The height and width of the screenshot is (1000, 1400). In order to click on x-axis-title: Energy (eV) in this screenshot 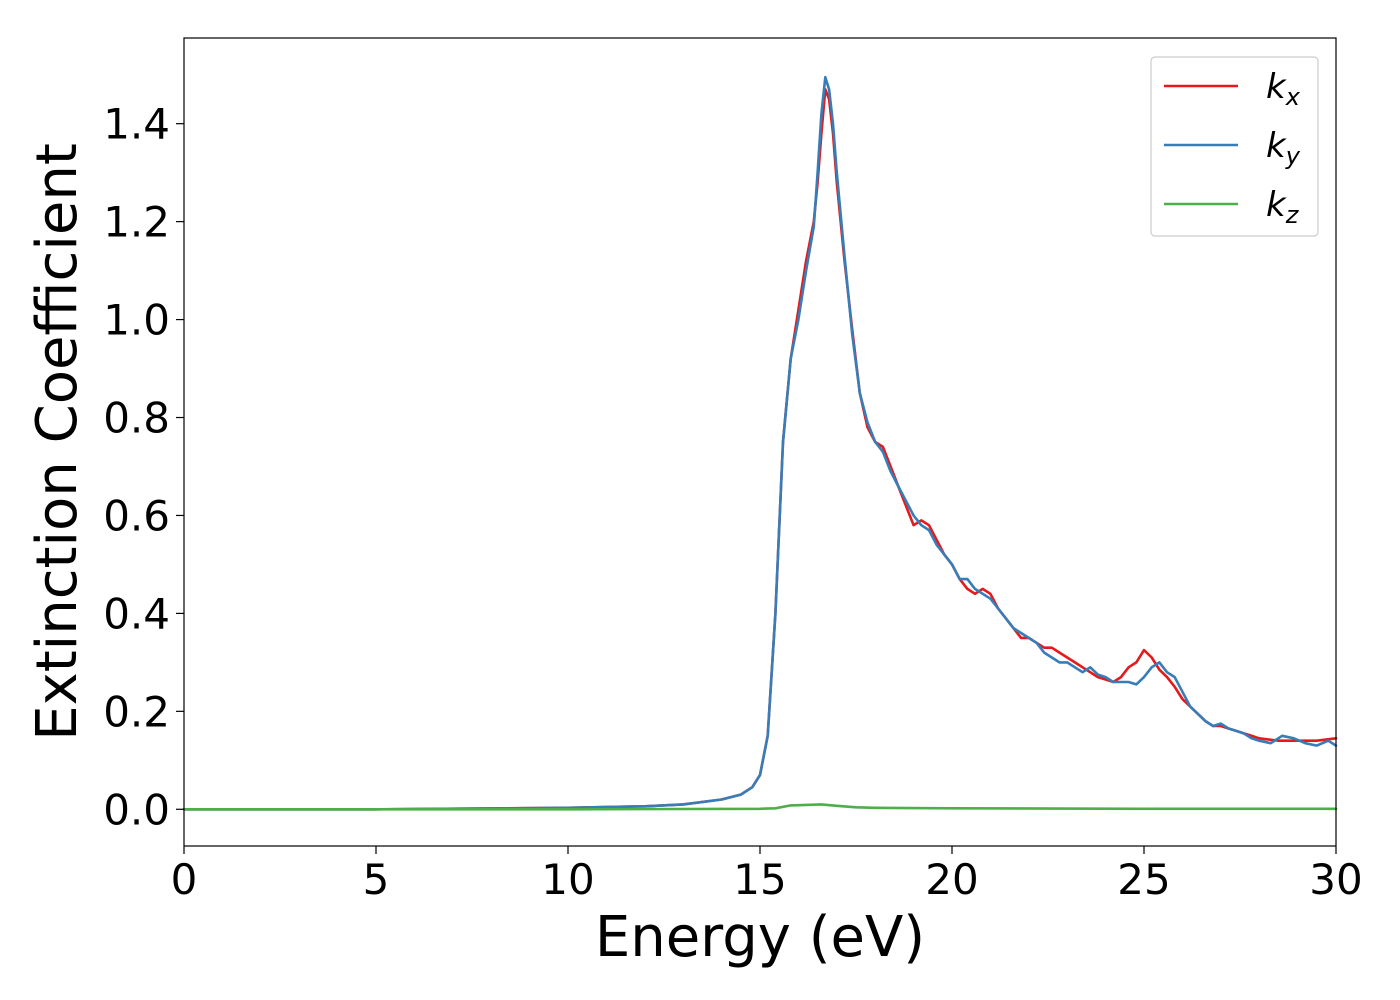, I will do `click(760, 937)`.